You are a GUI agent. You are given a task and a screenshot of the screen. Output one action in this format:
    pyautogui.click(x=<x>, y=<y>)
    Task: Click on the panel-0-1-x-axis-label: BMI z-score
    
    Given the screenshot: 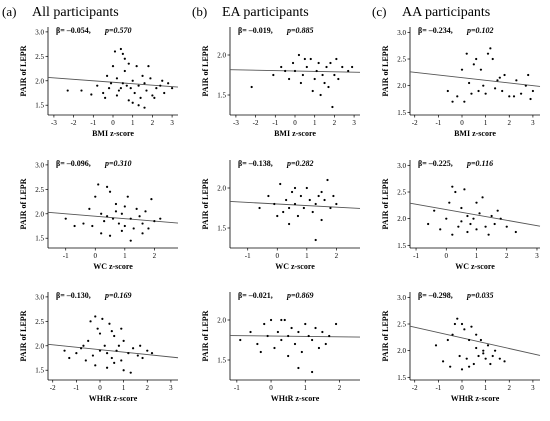 What is the action you would take?
    pyautogui.click(x=295, y=133)
    